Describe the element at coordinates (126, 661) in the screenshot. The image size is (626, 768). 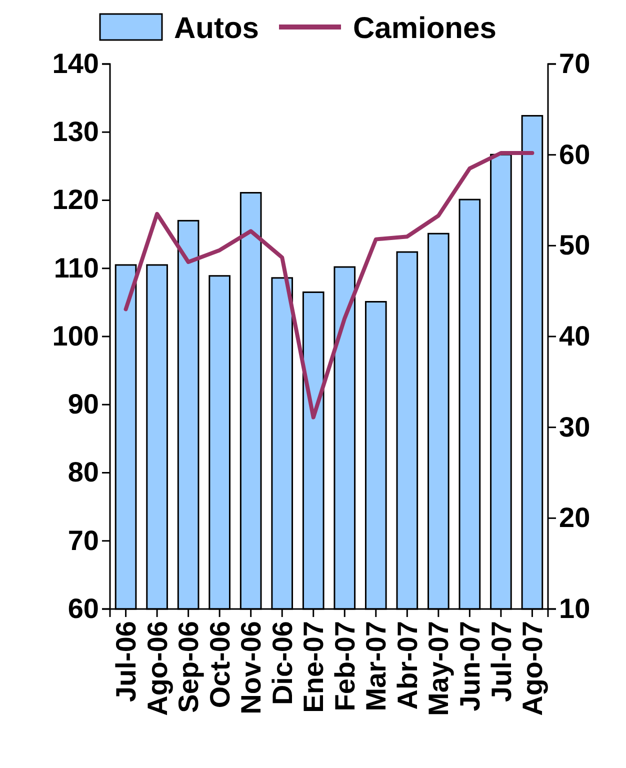
I see `x-tick-label: Jul-06` at that location.